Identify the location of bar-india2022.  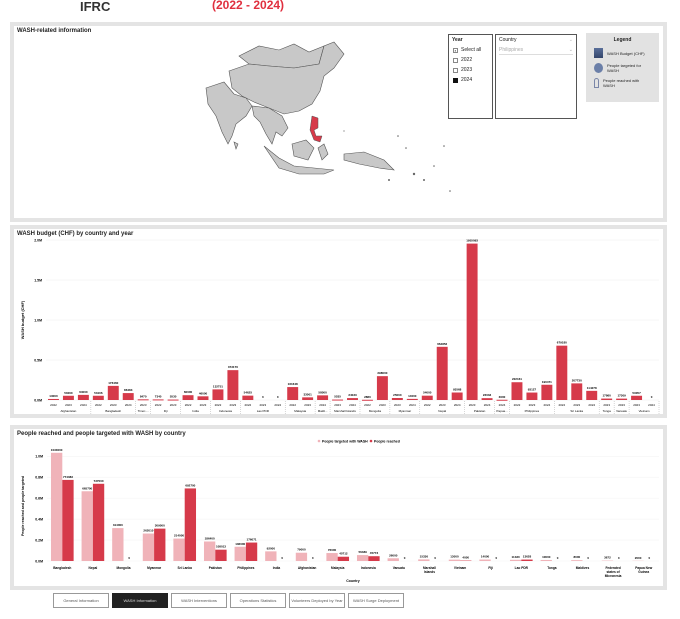
(188, 397).